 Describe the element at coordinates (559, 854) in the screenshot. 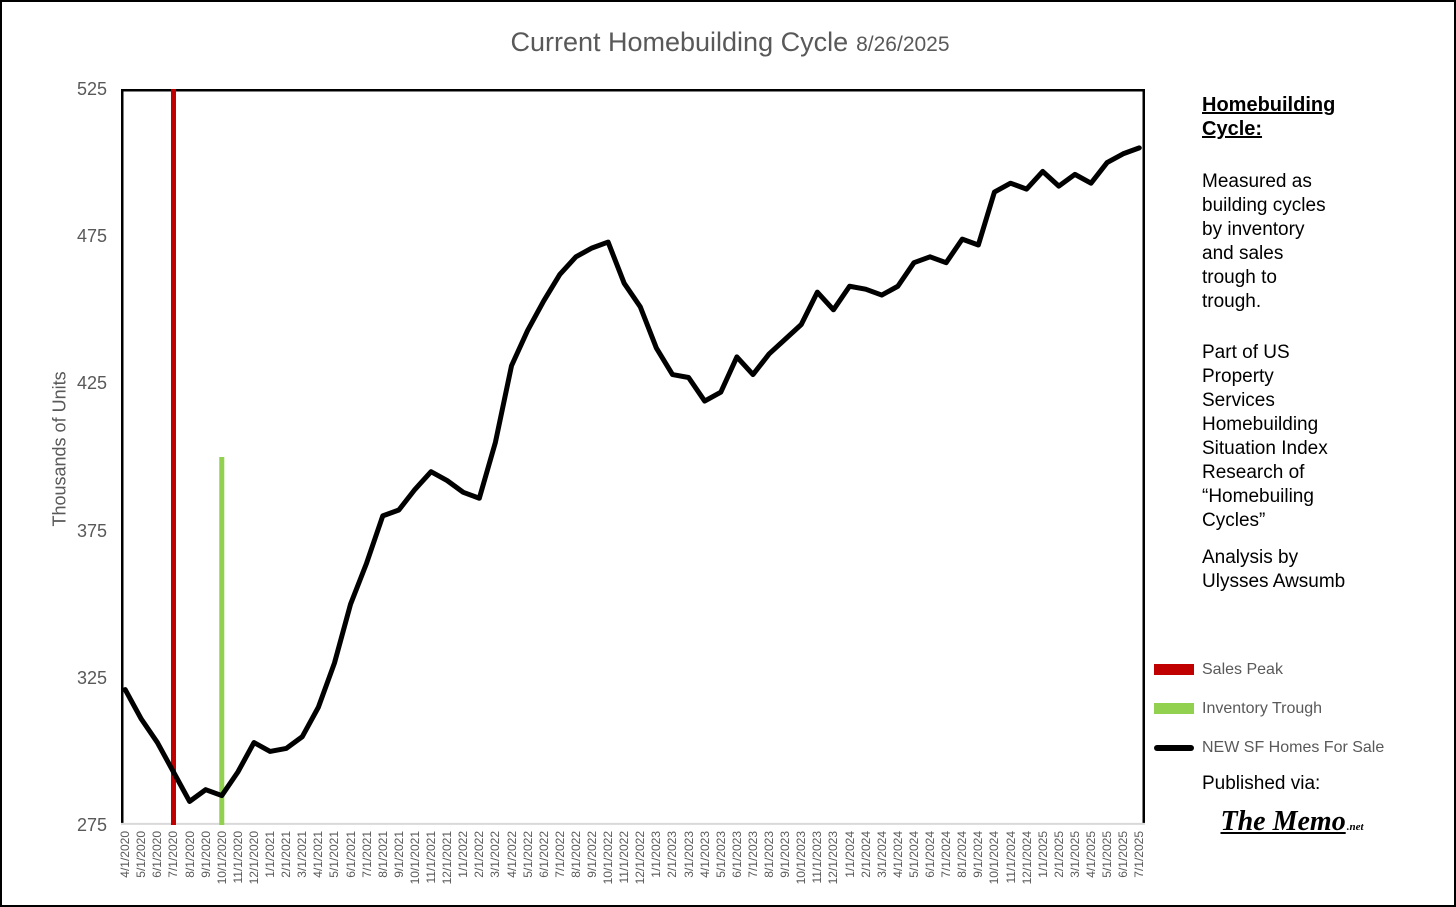

I see `x-axis-label: 7/1/2022` at that location.